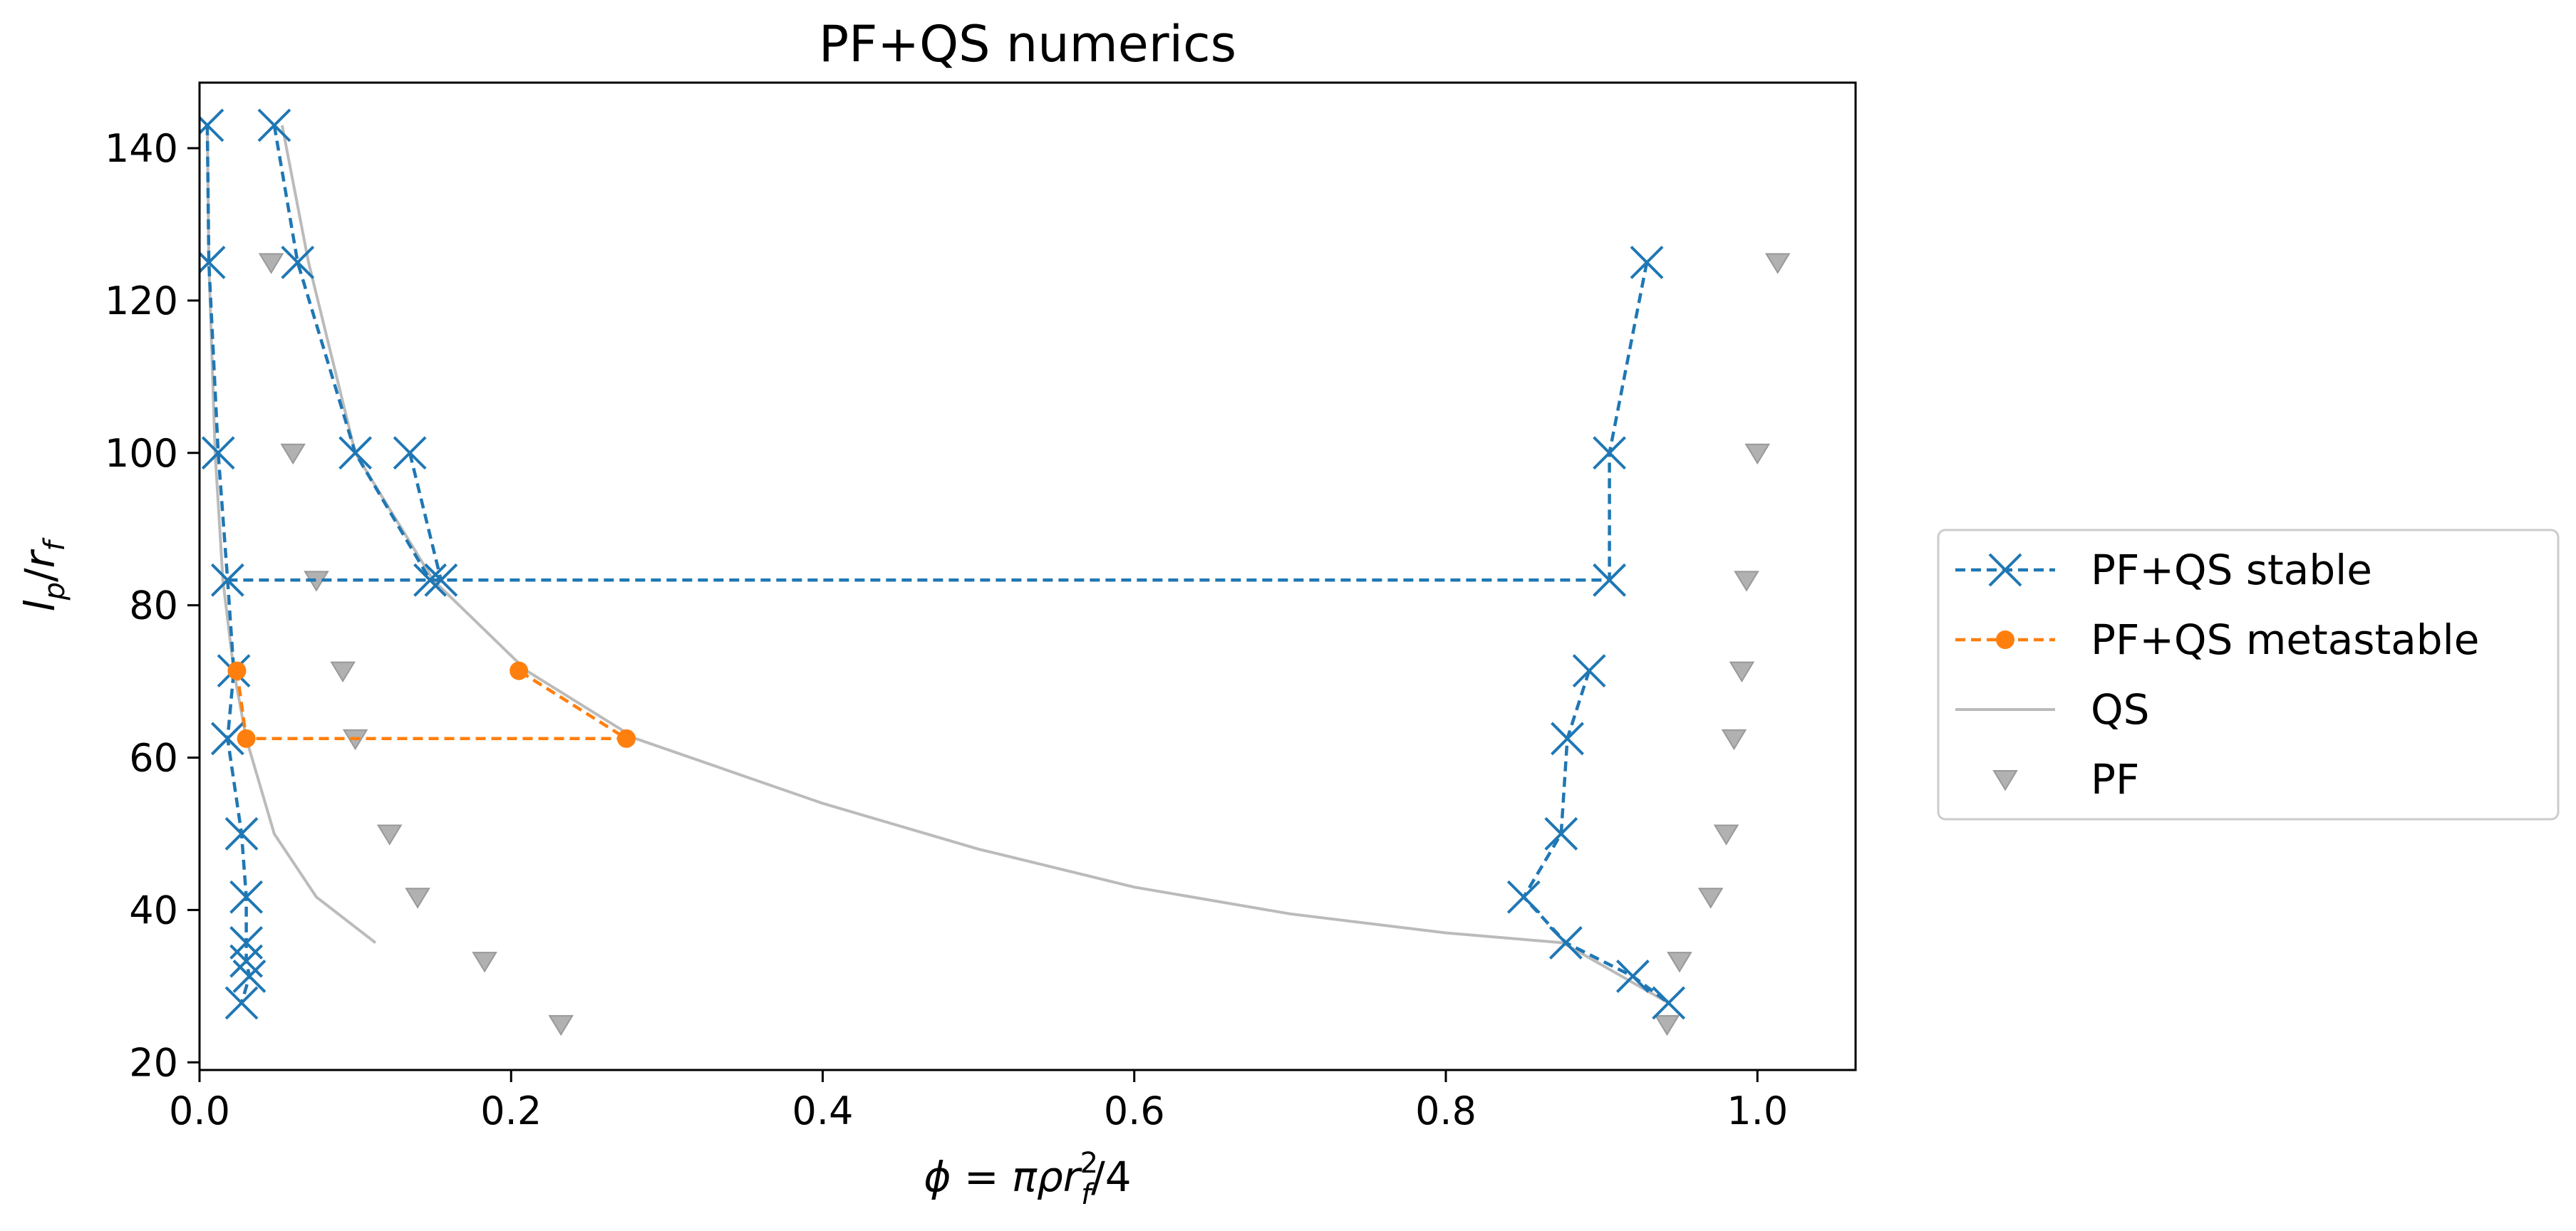  What do you see at coordinates (2005, 780) in the screenshot?
I see `legend-pf-marker` at bounding box center [2005, 780].